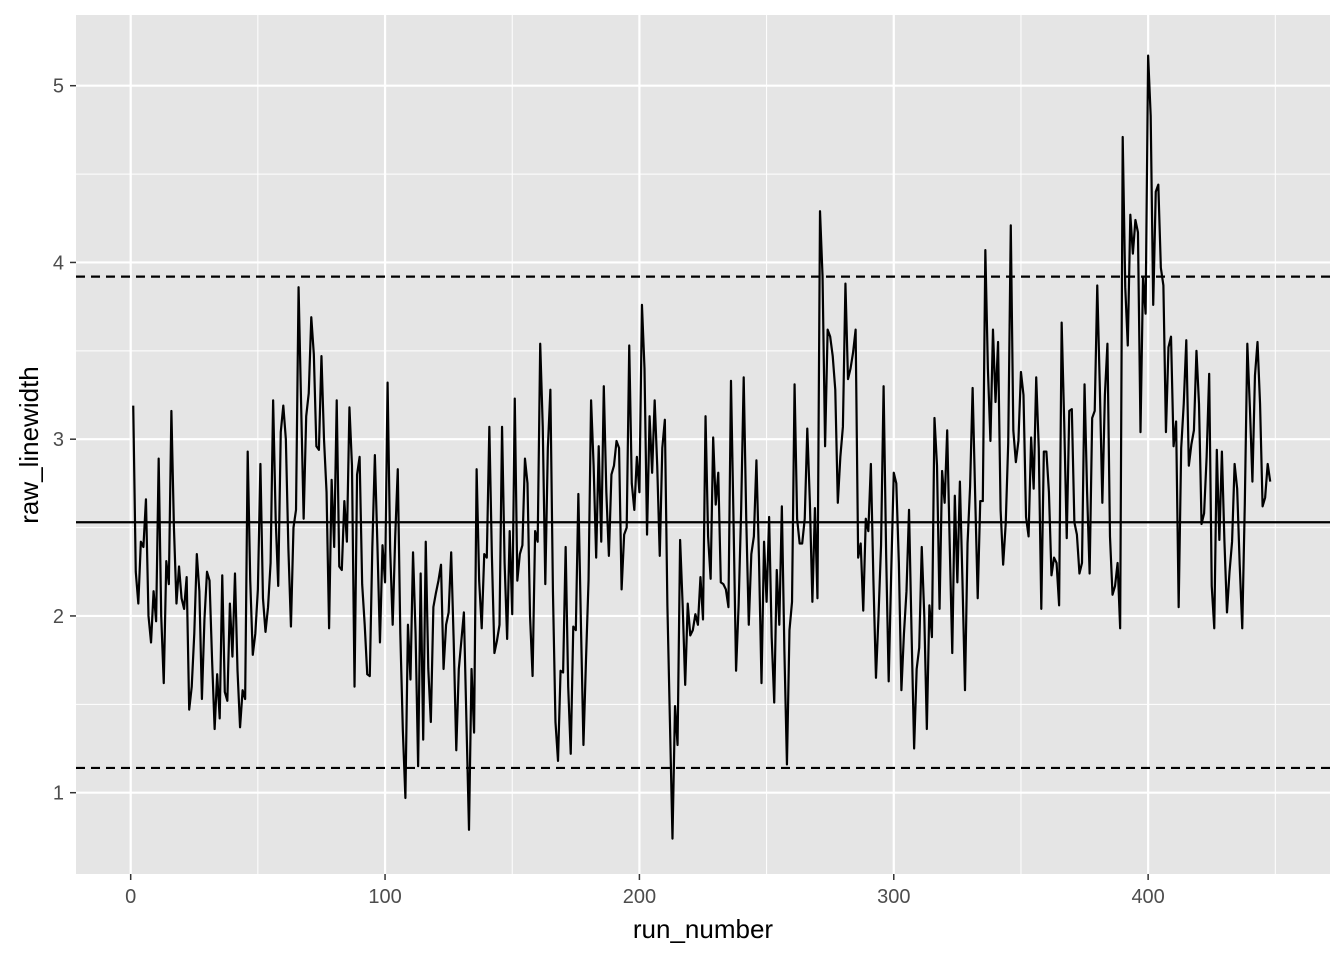  Describe the element at coordinates (58, 617) in the screenshot. I see `y-tick-label: 2` at that location.